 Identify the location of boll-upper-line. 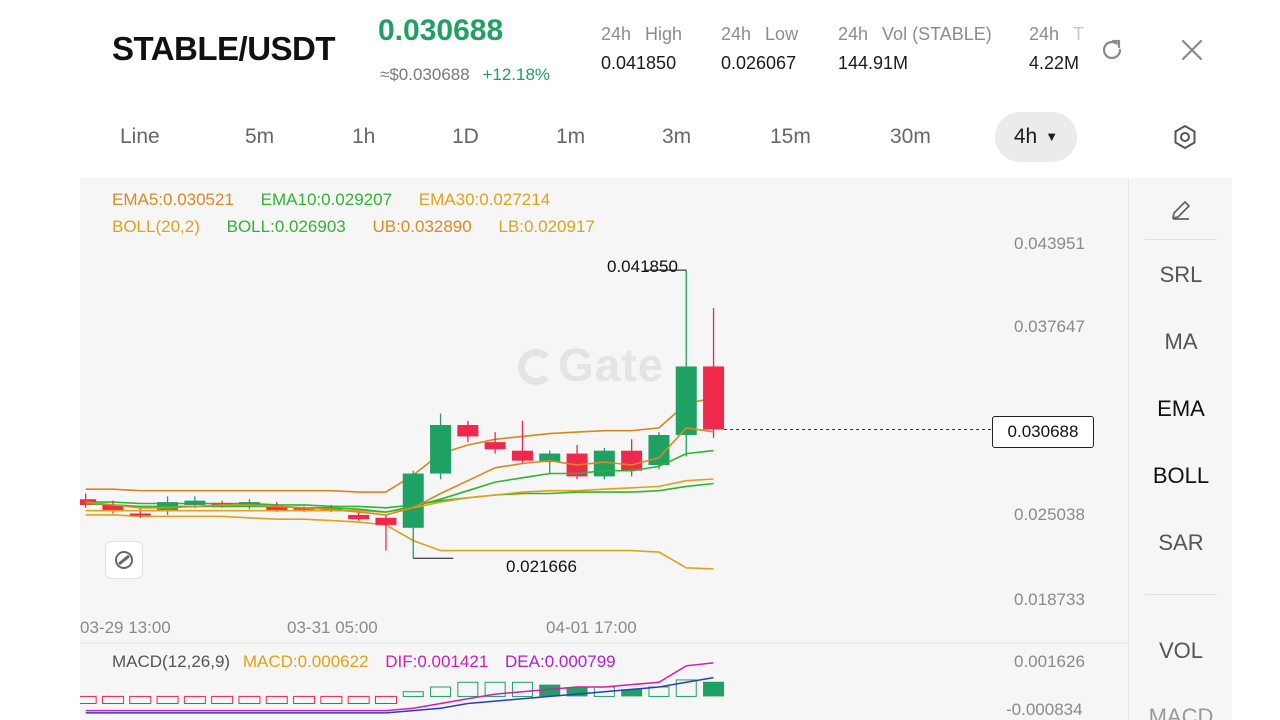
(399, 445).